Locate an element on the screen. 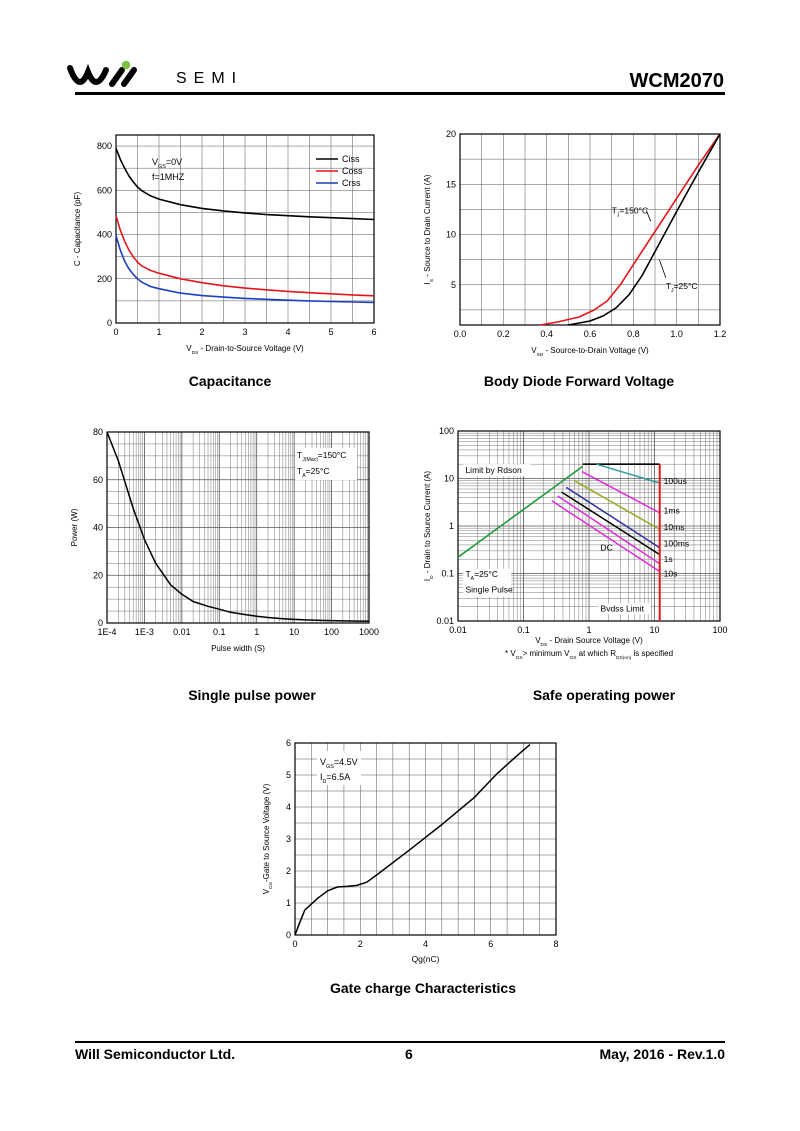  footer-date-revision: May, 2016 - Rev.1.0 is located at coordinates (662, 1054).